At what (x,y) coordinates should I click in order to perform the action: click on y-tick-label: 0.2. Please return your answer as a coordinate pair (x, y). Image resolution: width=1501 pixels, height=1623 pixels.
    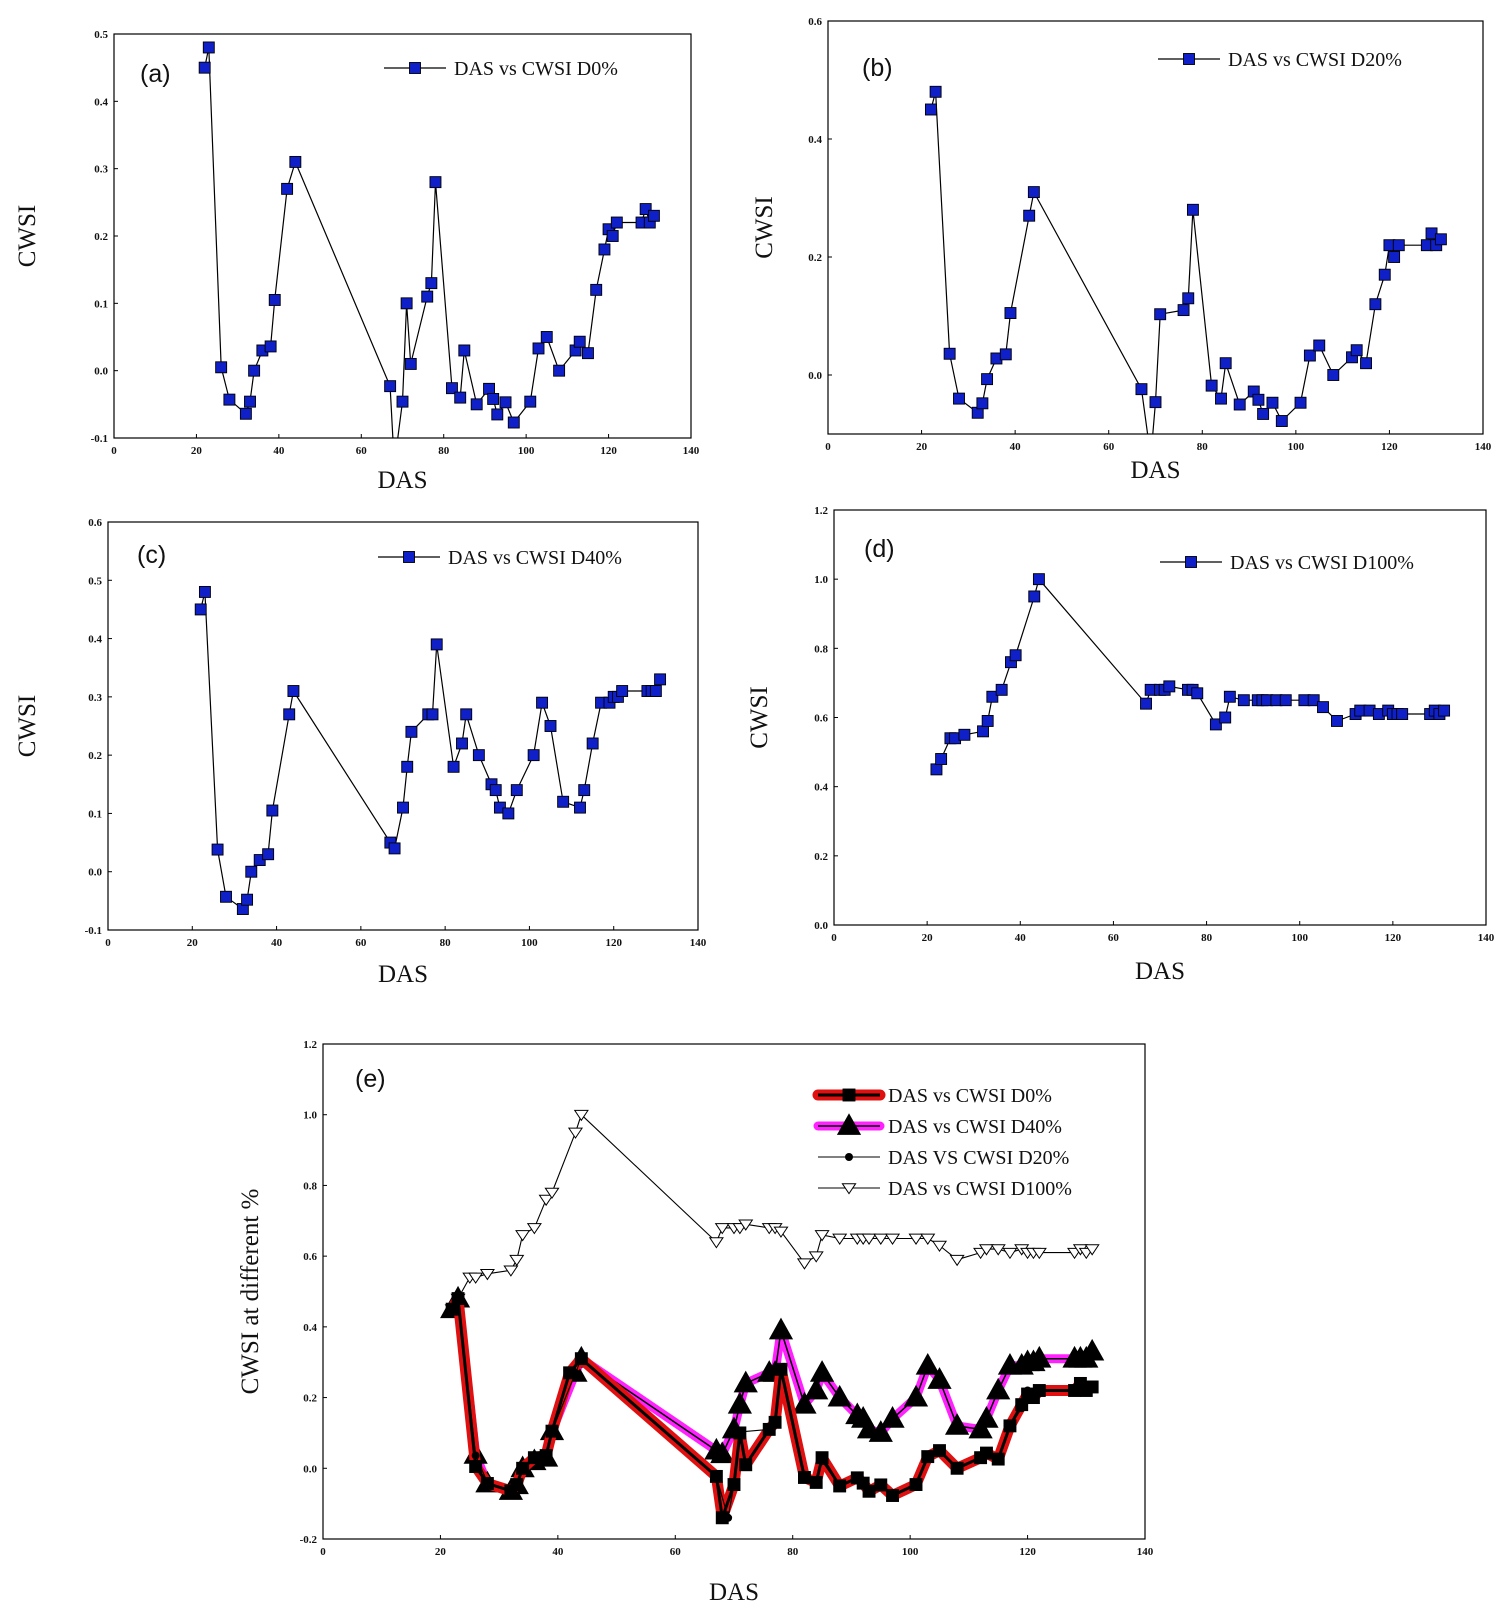
    Looking at the image, I should click on (95, 756).